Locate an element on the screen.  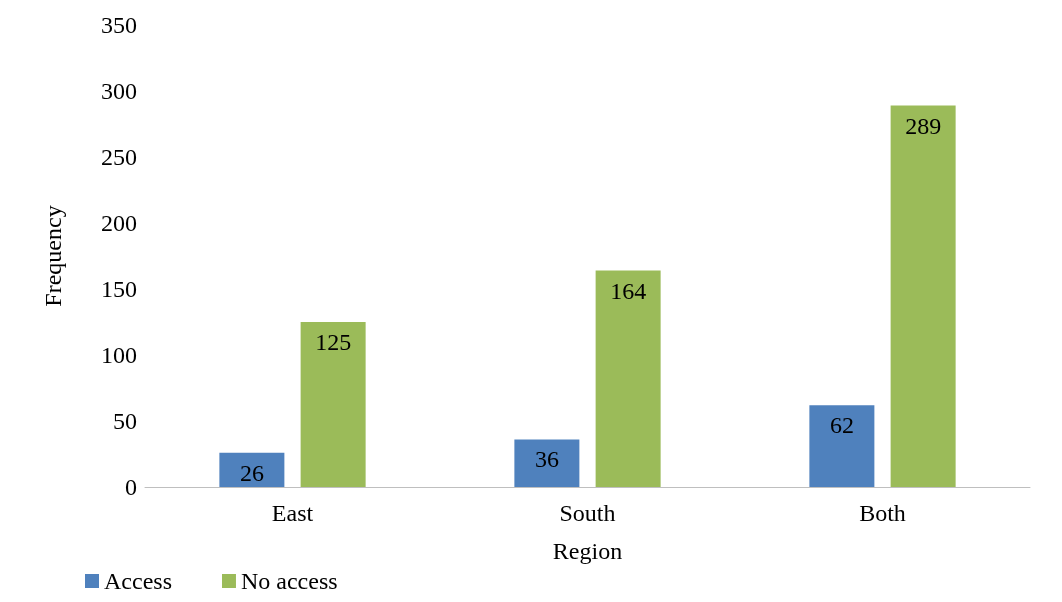
y-tick-label: 350 is located at coordinates (119, 25).